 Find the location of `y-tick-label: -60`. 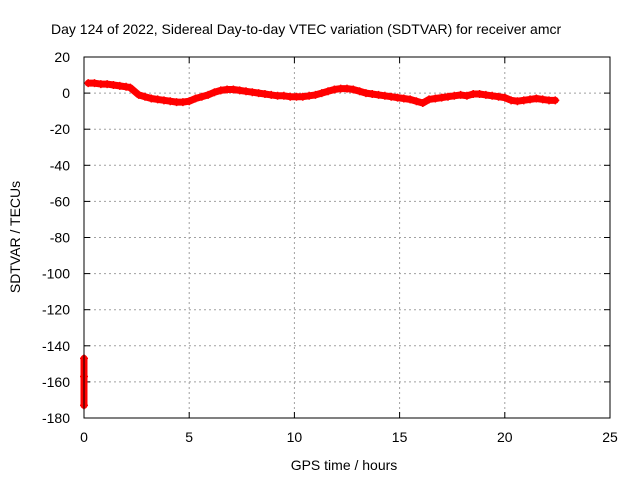

y-tick-label: -60 is located at coordinates (60, 201).